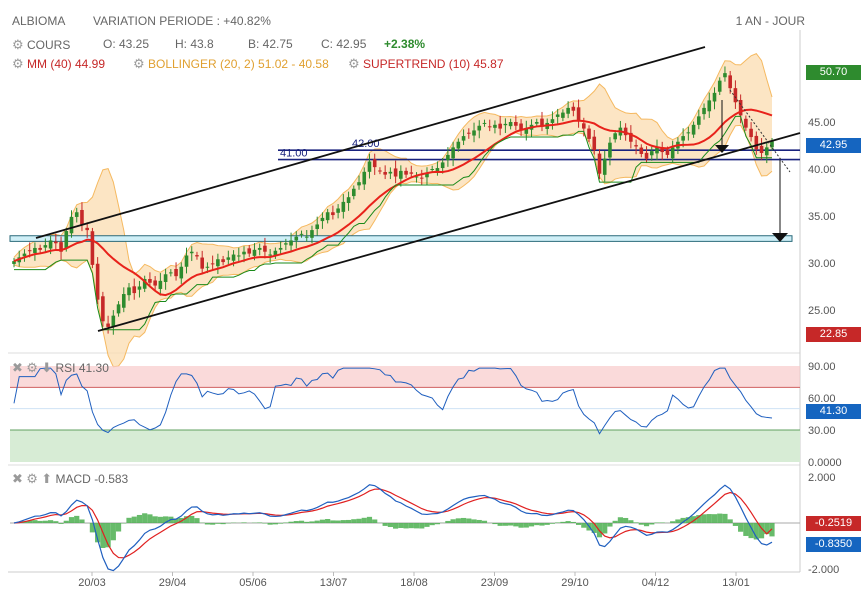 The image size is (867, 597). Describe the element at coordinates (405, 44) in the screenshot. I see `change-value: +2.38%` at that location.